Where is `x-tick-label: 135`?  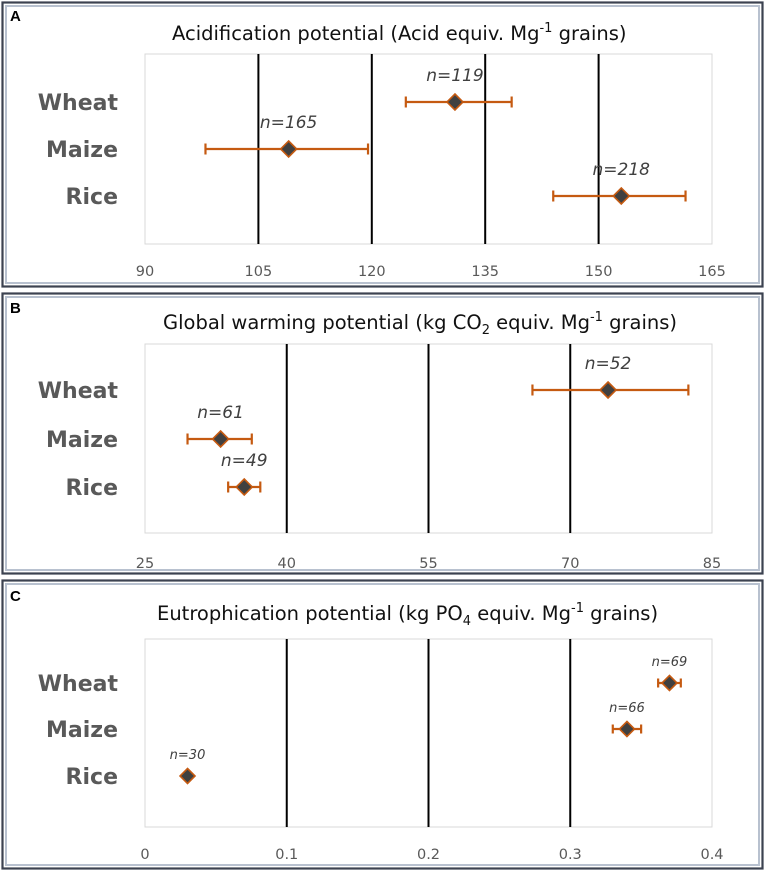
x-tick-label: 135 is located at coordinates (485, 272).